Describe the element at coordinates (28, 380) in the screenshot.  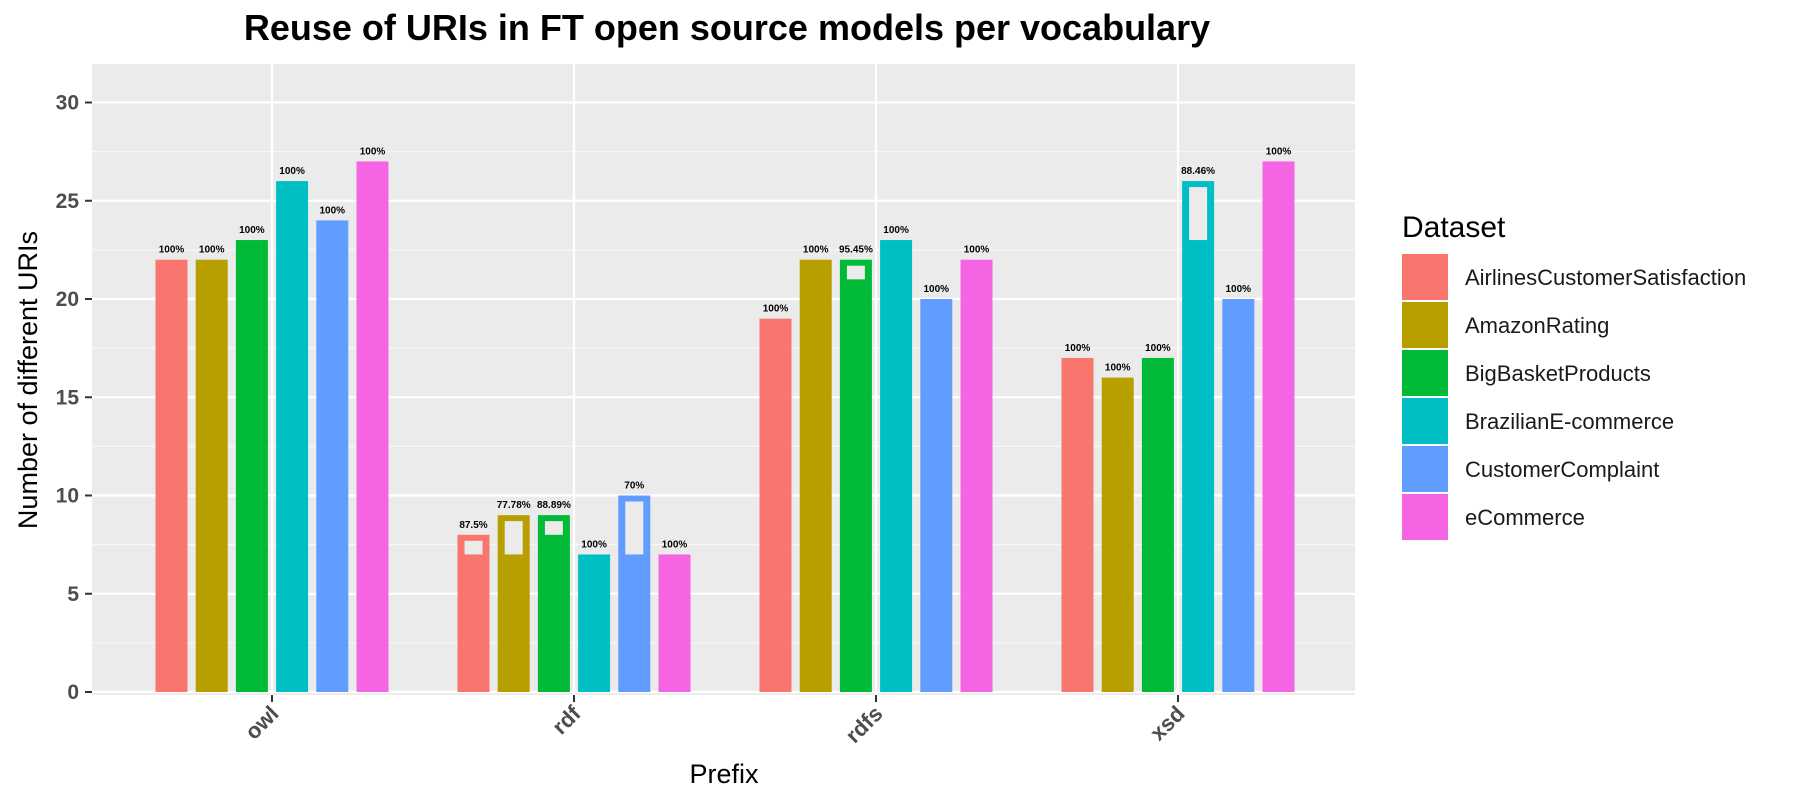
I see `y-axis-title: Number of different URIs` at that location.